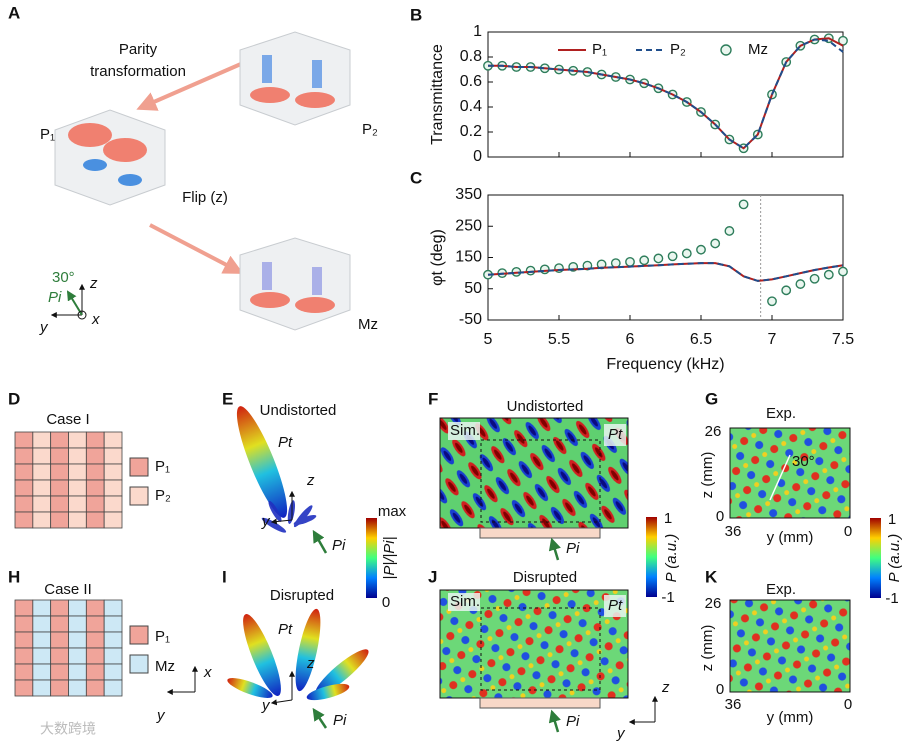 This screenshot has width=907, height=743. I want to click on panel-e: E Undistorted Pt z y Pi, so click(284, 471).